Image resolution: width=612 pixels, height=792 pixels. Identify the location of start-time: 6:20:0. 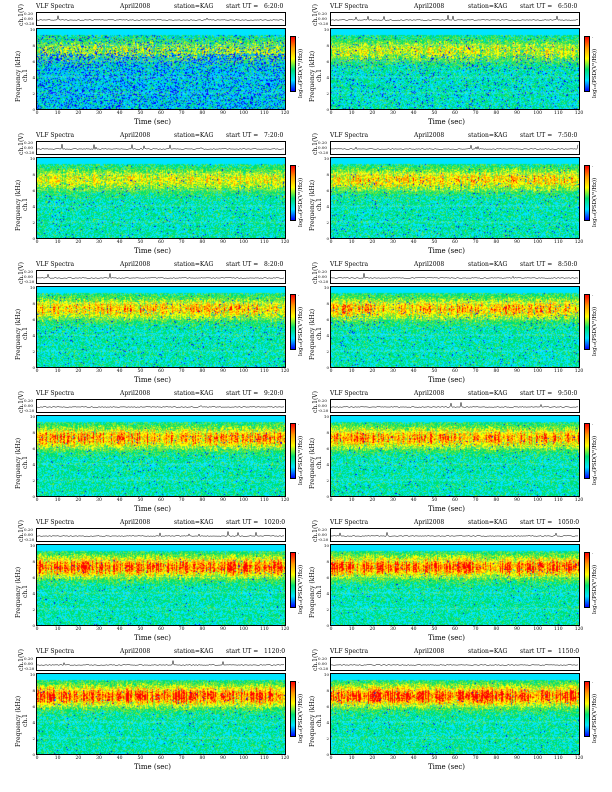
(274, 6).